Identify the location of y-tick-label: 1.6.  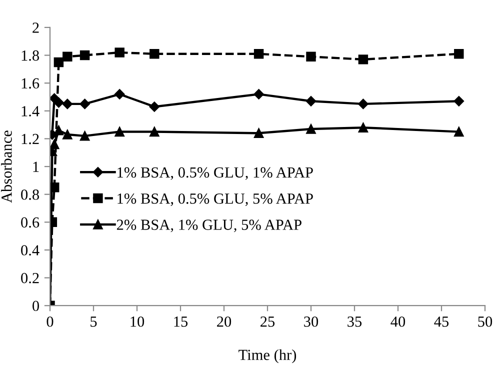
(31, 83).